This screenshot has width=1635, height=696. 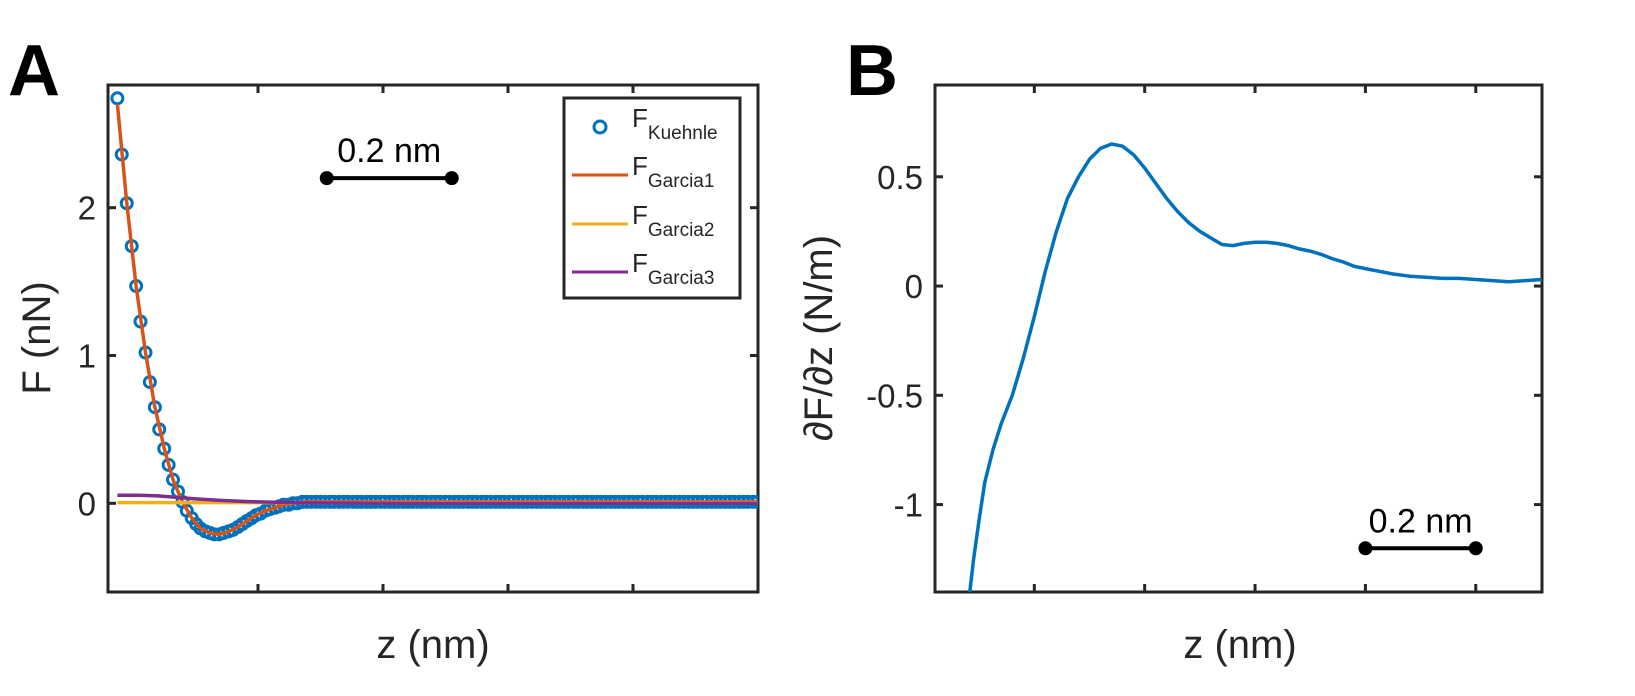 What do you see at coordinates (673, 171) in the screenshot?
I see `legend-entry-garcia1: FGarcia1` at bounding box center [673, 171].